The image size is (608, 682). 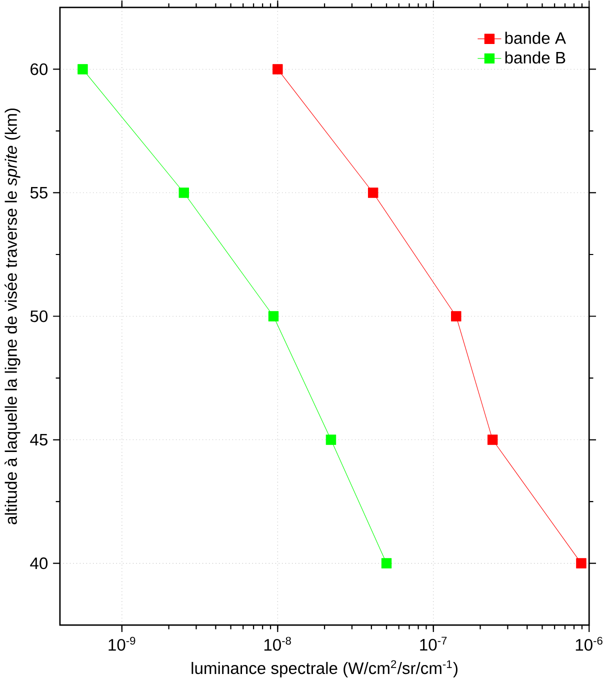 What do you see at coordinates (277, 643) in the screenshot?
I see `x-tick-label: 10$^{-8}$` at bounding box center [277, 643].